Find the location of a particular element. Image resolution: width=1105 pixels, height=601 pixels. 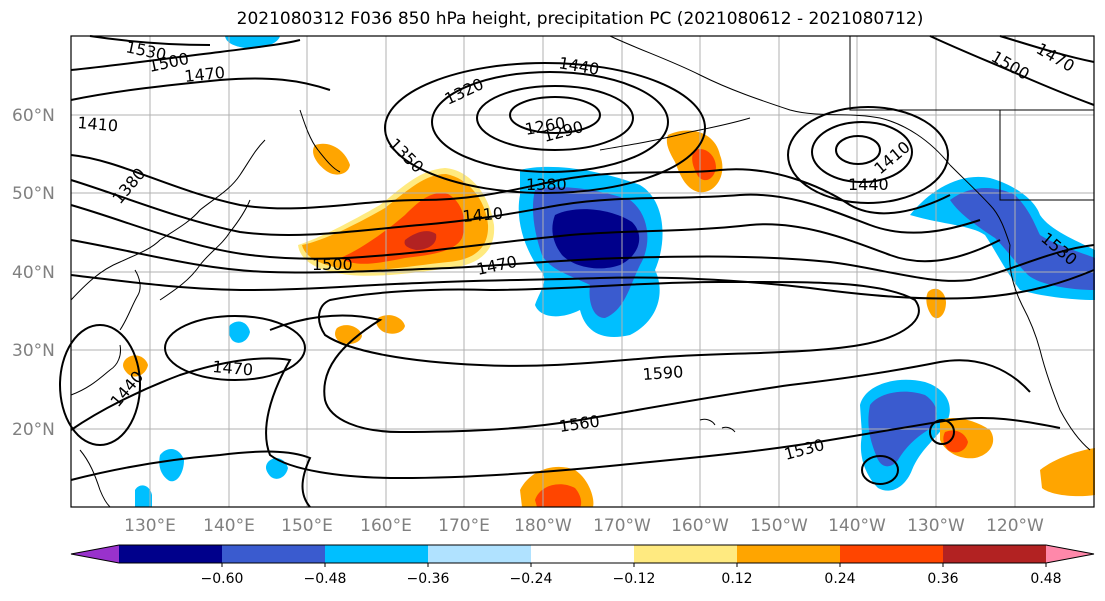

precip-negative-small-a is located at coordinates (239, 332).